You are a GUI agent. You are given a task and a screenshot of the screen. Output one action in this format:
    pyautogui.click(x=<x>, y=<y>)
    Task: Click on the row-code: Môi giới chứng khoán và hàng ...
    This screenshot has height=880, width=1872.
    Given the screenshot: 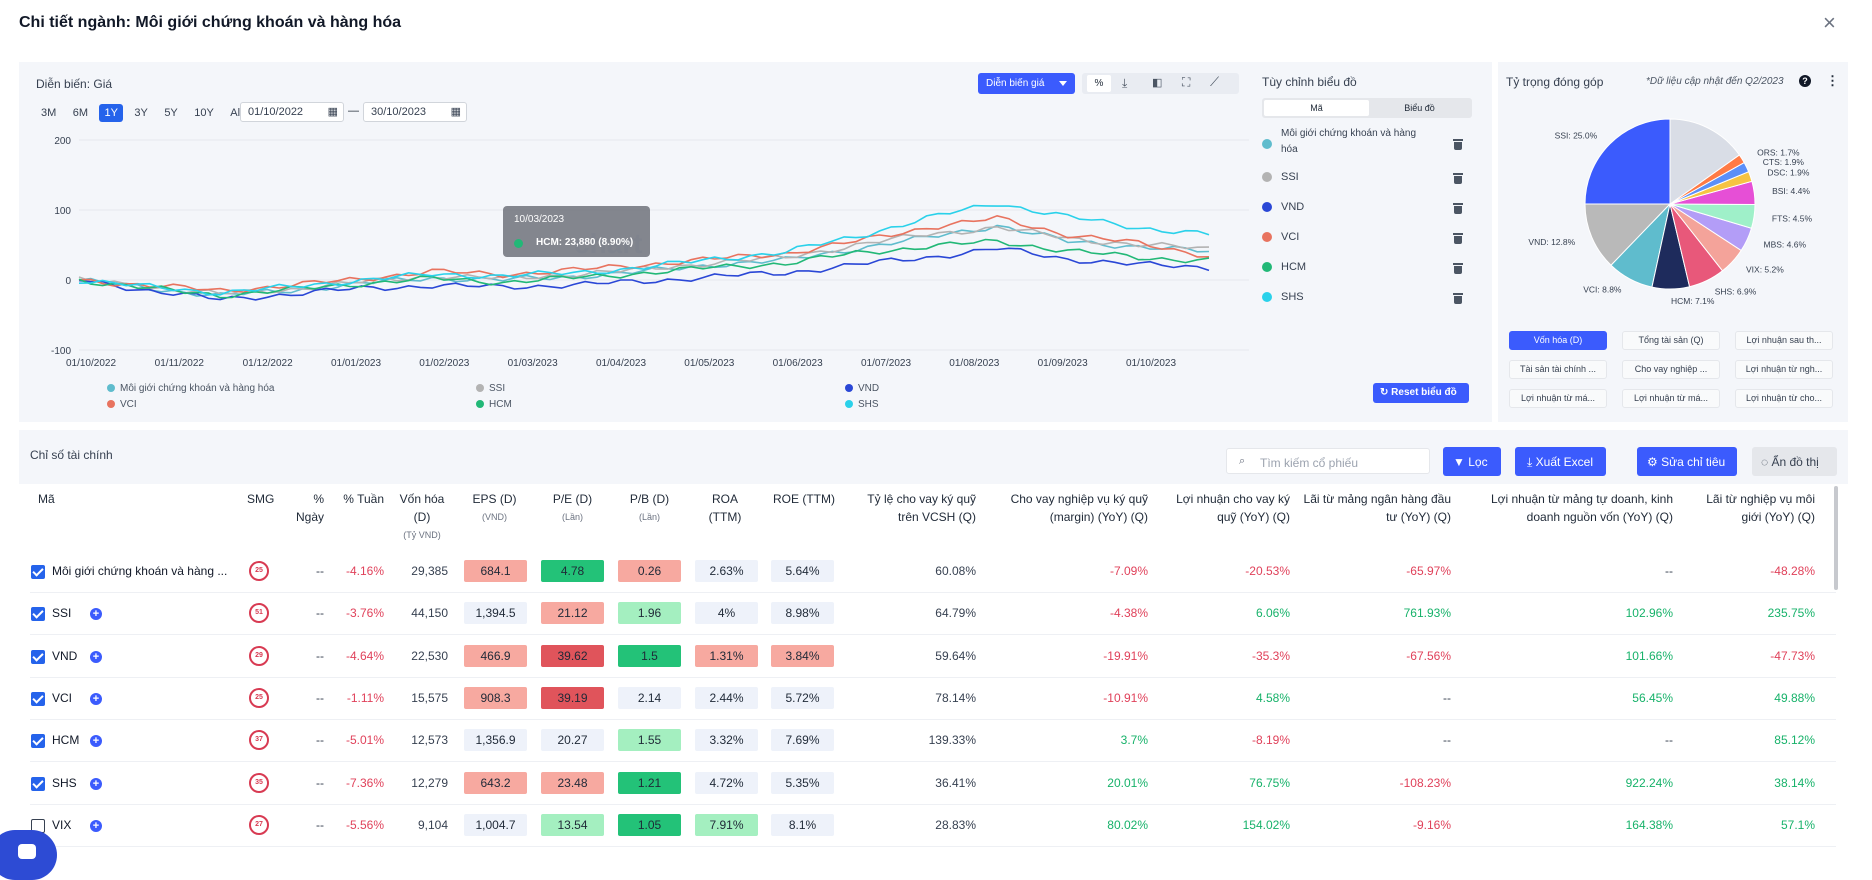 What is the action you would take?
    pyautogui.click(x=140, y=571)
    